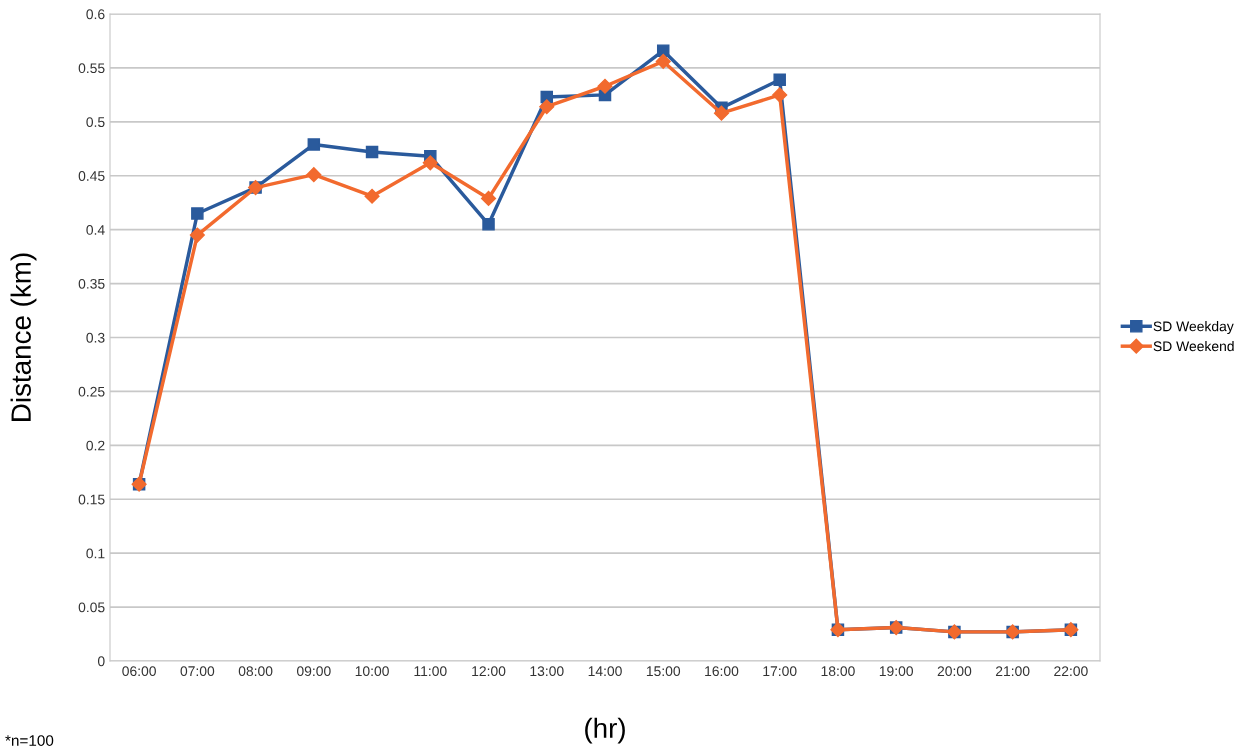  What do you see at coordinates (197, 671) in the screenshot?
I see `x-tick-label: 07:00` at bounding box center [197, 671].